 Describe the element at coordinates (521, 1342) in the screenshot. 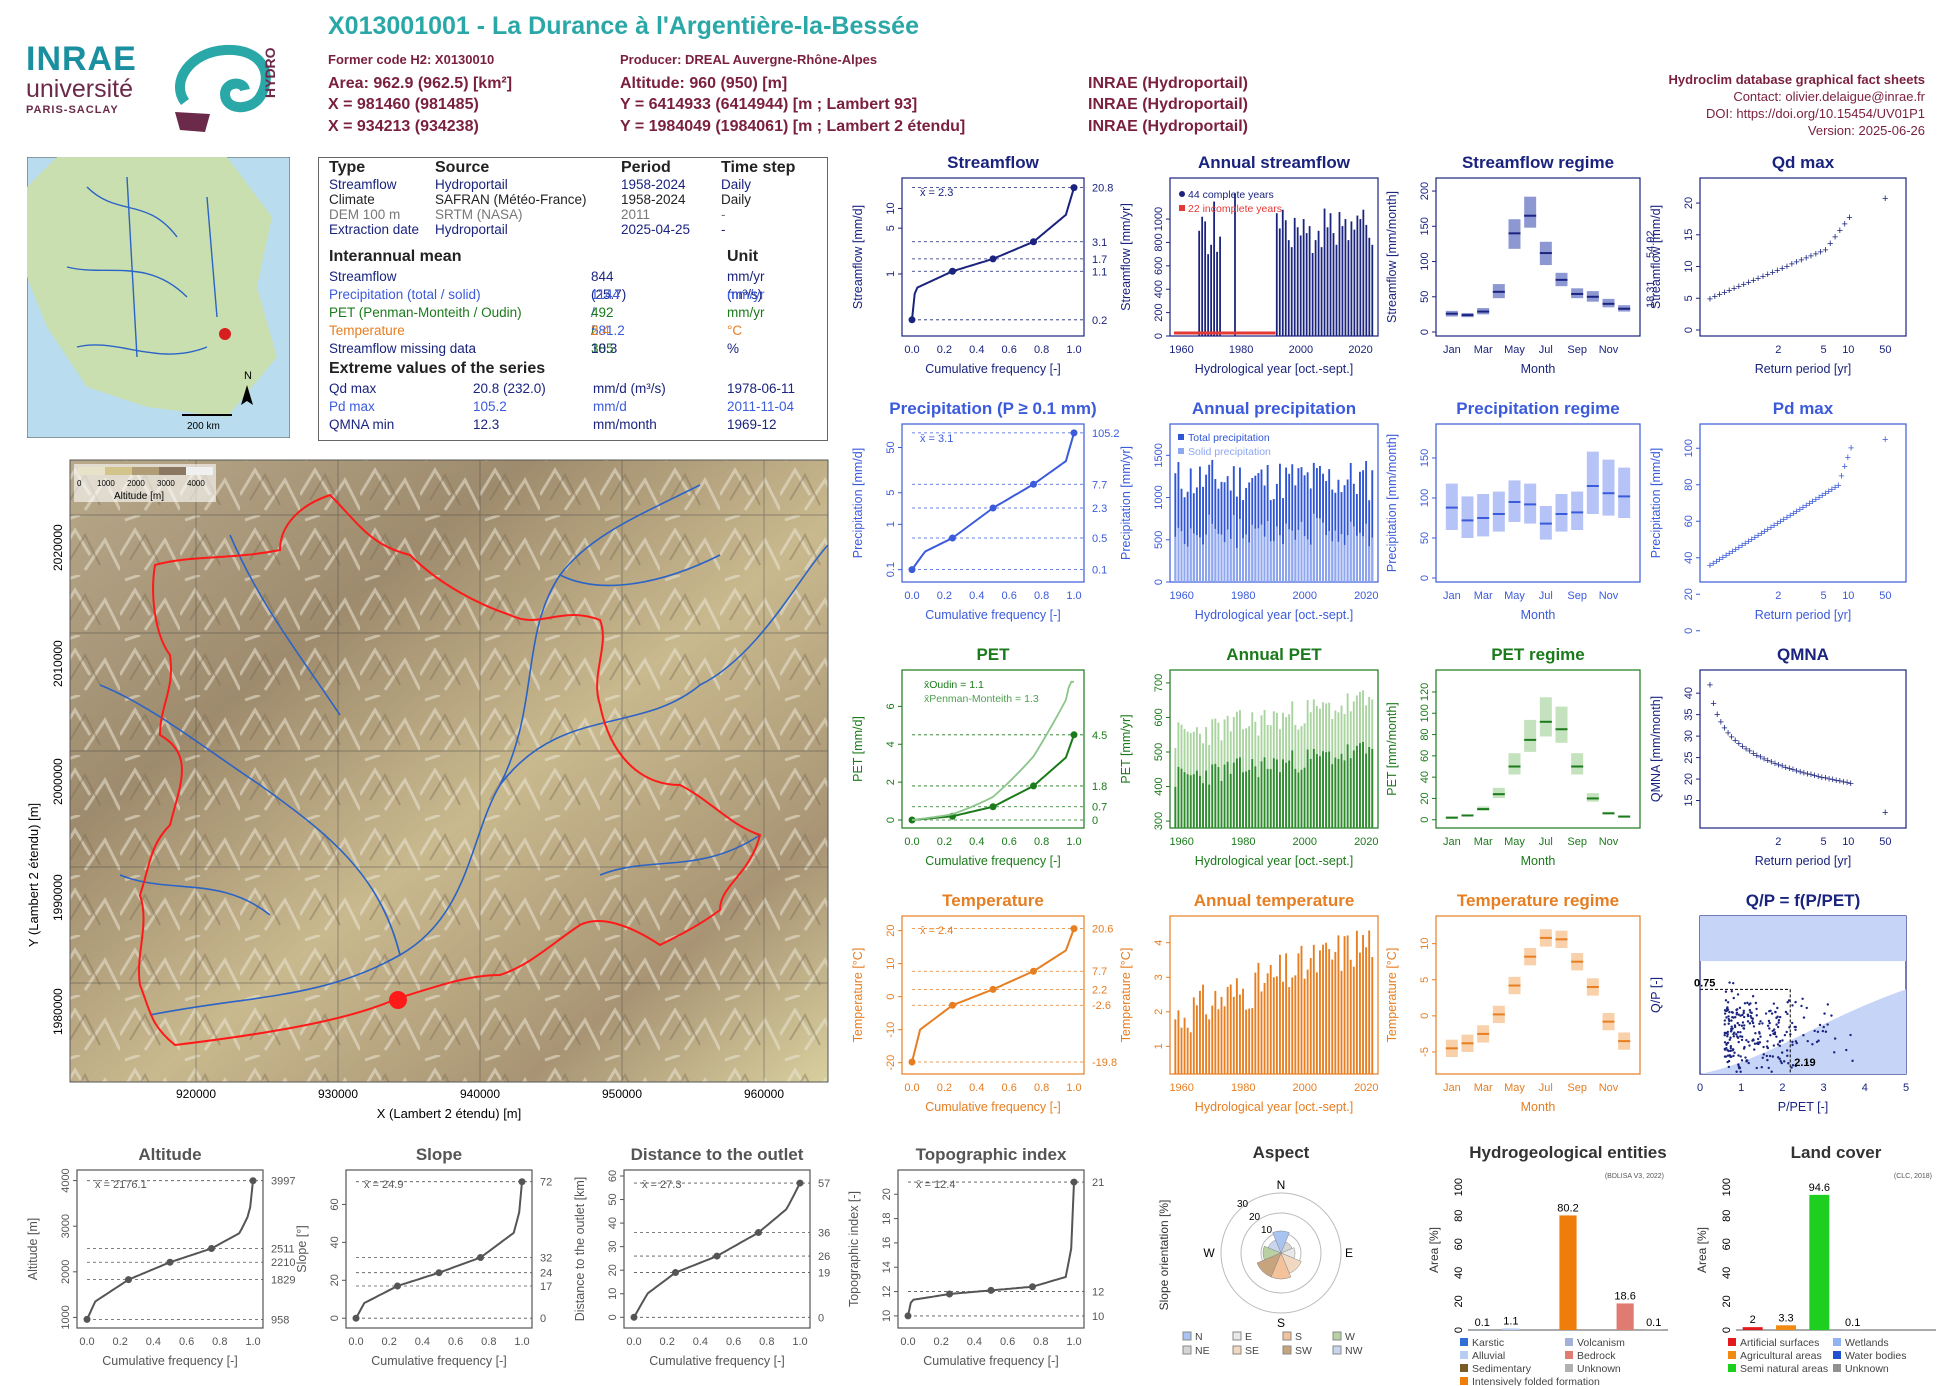

I see `slope-cdf-xtick-5: 1.0` at that location.